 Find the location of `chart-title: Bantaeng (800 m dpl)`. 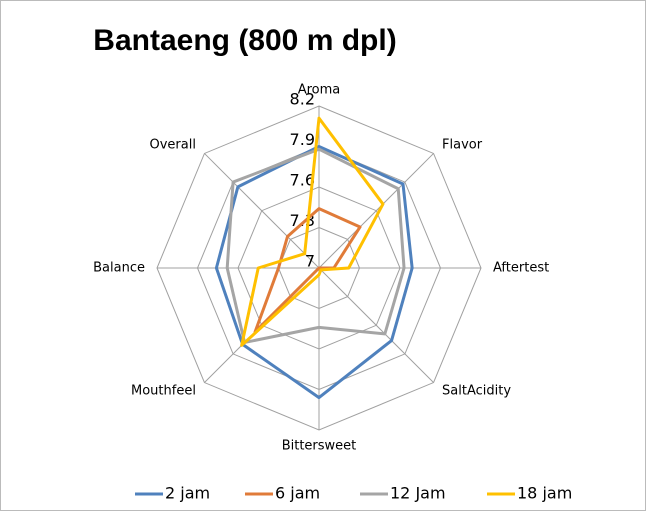

chart-title: Bantaeng (800 m dpl) is located at coordinates (244, 40).